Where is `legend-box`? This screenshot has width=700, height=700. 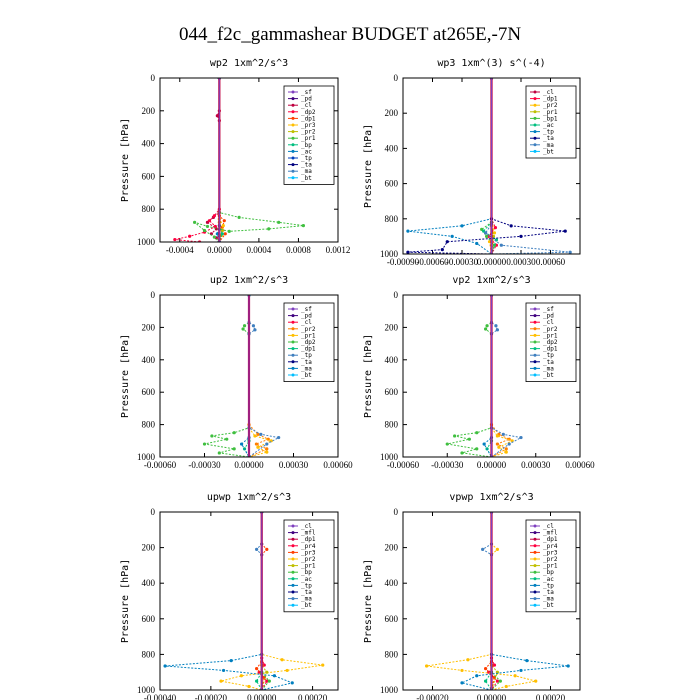 legend-box is located at coordinates (309, 135).